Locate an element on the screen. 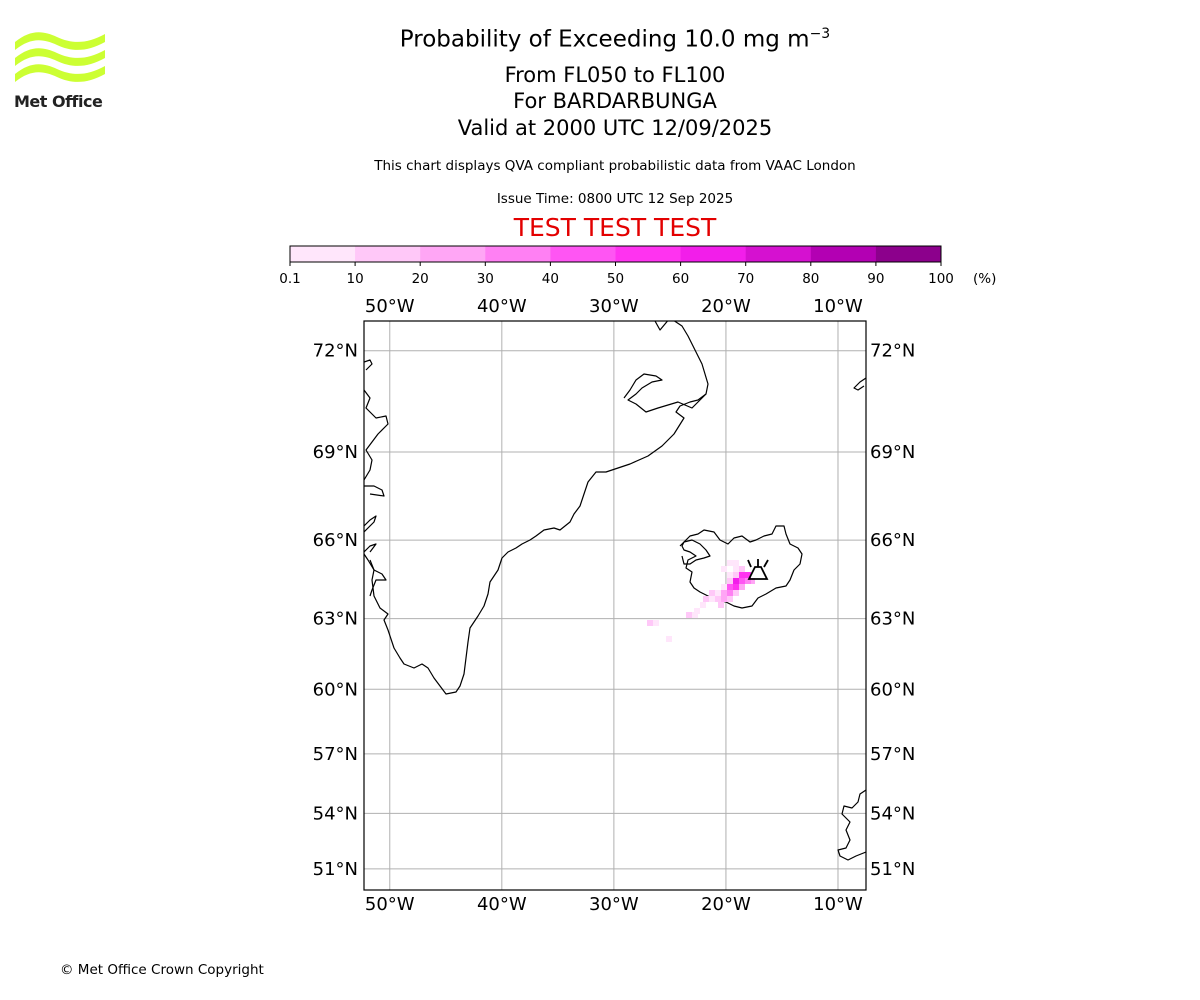 This screenshot has width=1200, height=1000. colorbar-tick-label: 100 is located at coordinates (941, 279).